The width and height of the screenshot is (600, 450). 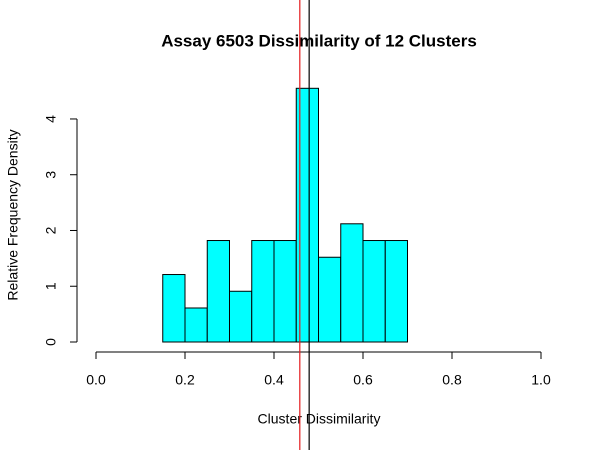 What do you see at coordinates (185, 380) in the screenshot?
I see `x-tick-label: 0.2` at bounding box center [185, 380].